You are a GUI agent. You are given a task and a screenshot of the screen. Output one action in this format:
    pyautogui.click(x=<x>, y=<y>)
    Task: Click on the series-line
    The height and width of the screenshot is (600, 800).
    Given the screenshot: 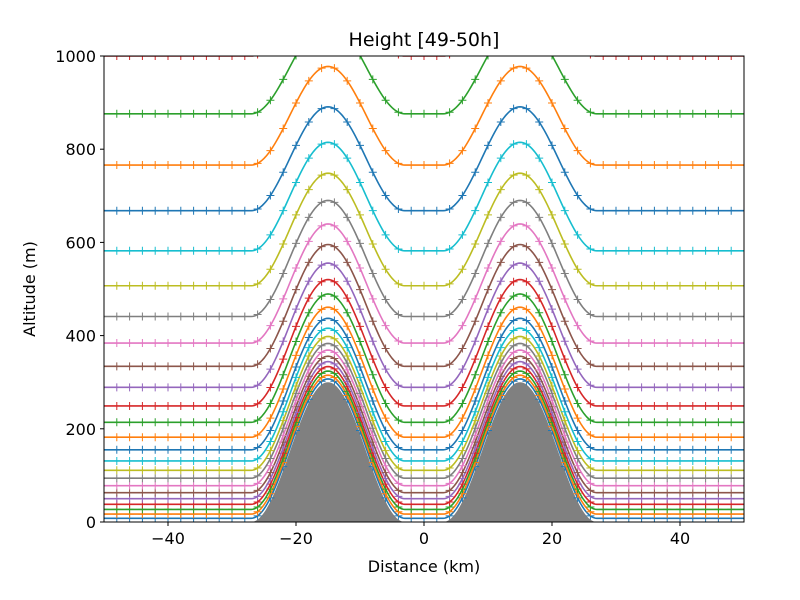 What is the action you would take?
    pyautogui.click(x=424, y=196)
    